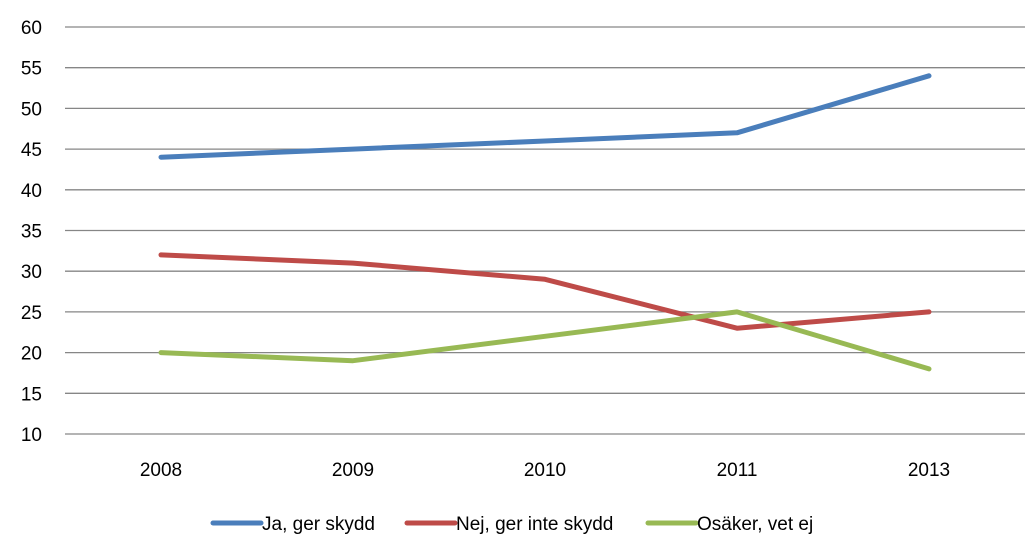 This screenshot has width=1027, height=535. Describe the element at coordinates (31, 28) in the screenshot. I see `y-tick-label: 60` at that location.